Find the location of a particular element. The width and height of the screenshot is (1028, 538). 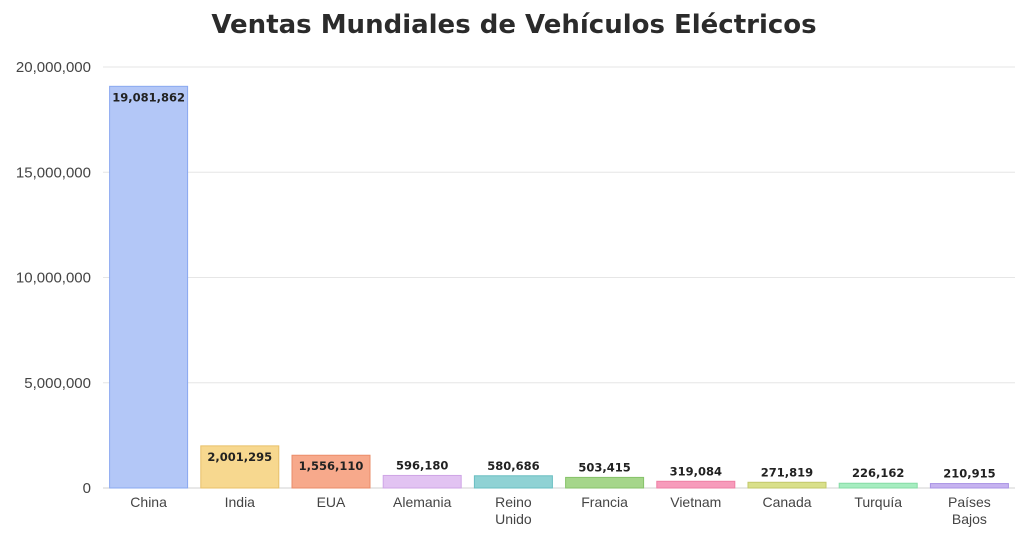

chart-title: Ventas Mundiales de Vehículos Eléctricos is located at coordinates (514, 25).